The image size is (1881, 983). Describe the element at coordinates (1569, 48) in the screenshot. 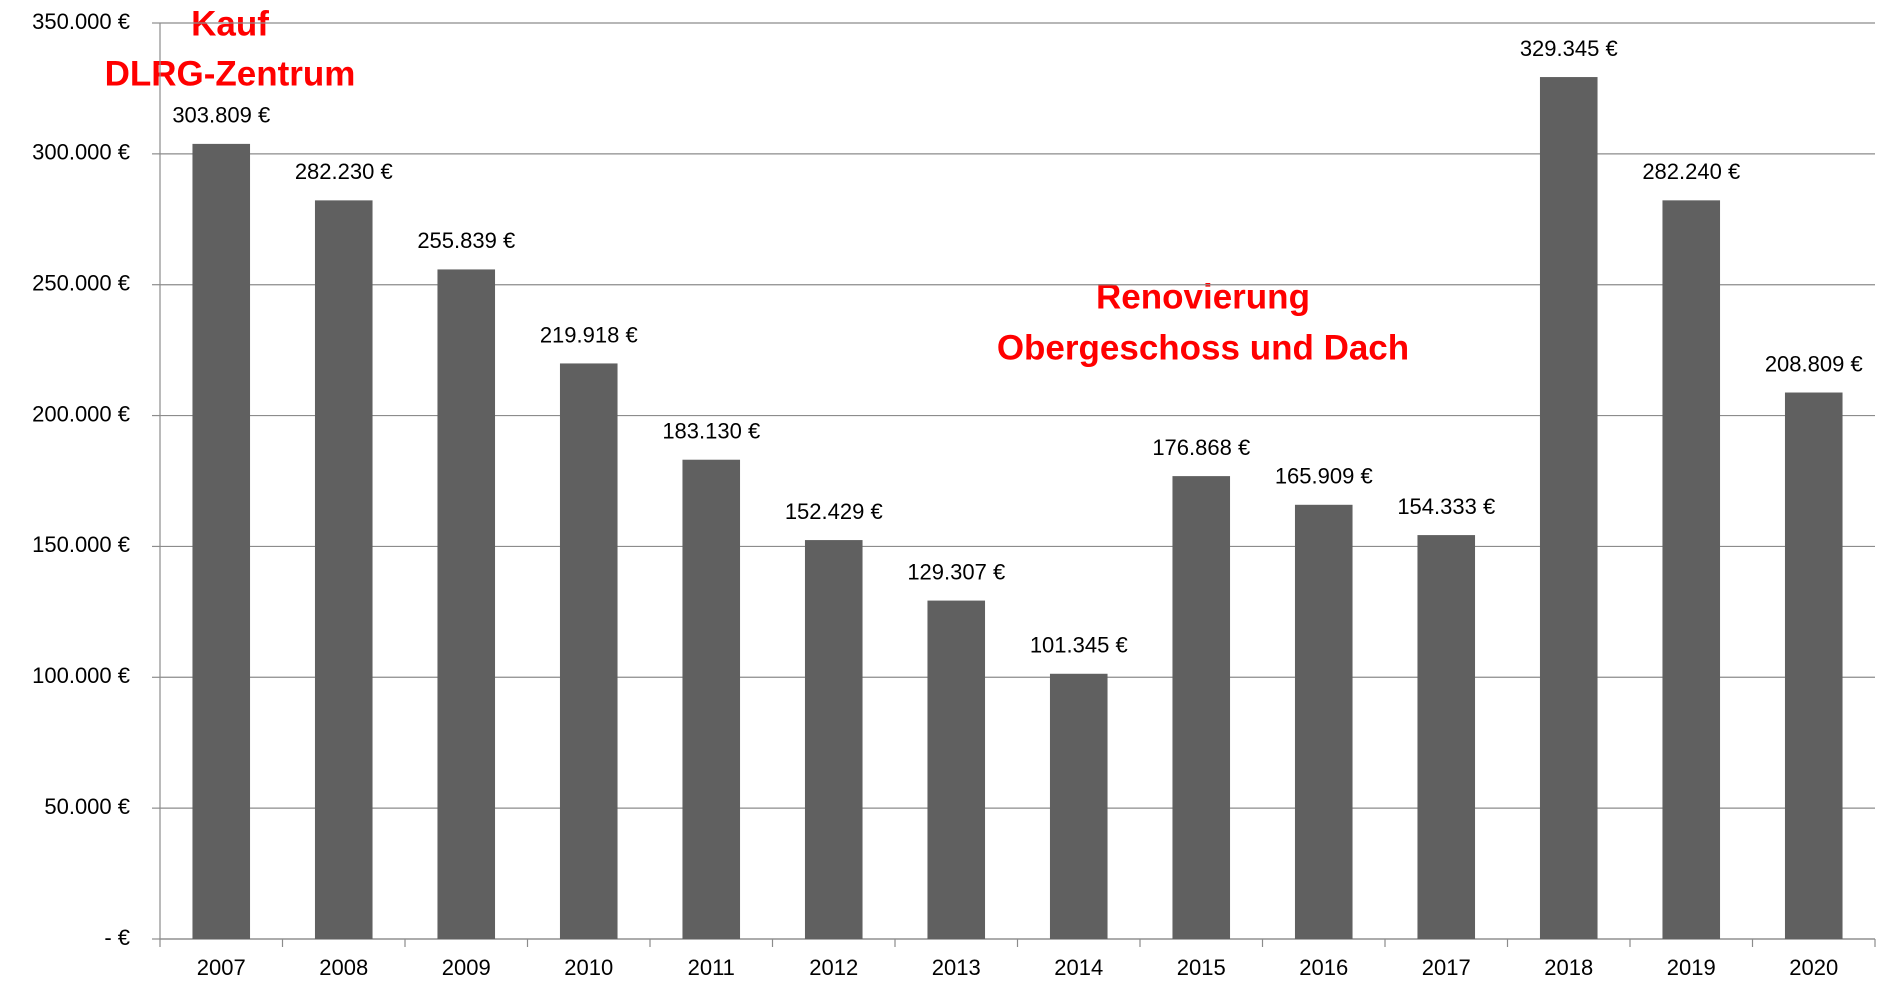

I see `data-label: 329.345 €` at that location.